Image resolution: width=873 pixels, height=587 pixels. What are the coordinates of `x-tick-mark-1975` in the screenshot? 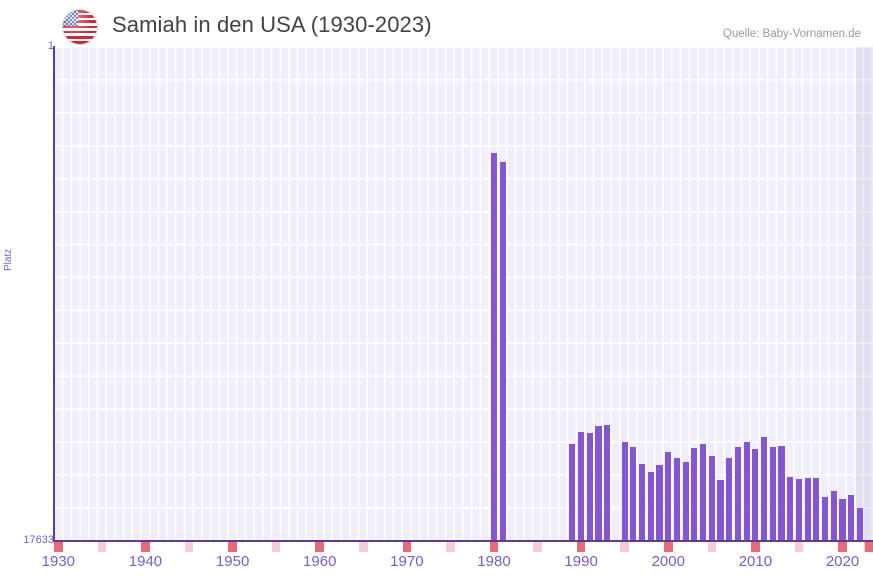 It's located at (450, 547).